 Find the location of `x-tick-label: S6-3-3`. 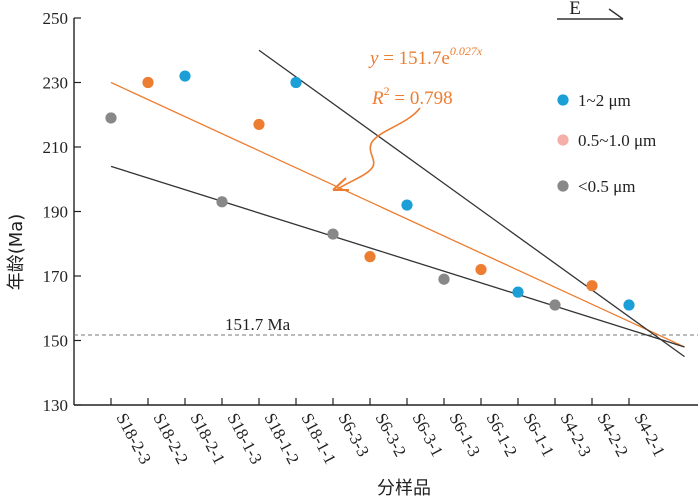

x-tick-label: S6-3-3 is located at coordinates (353, 435).